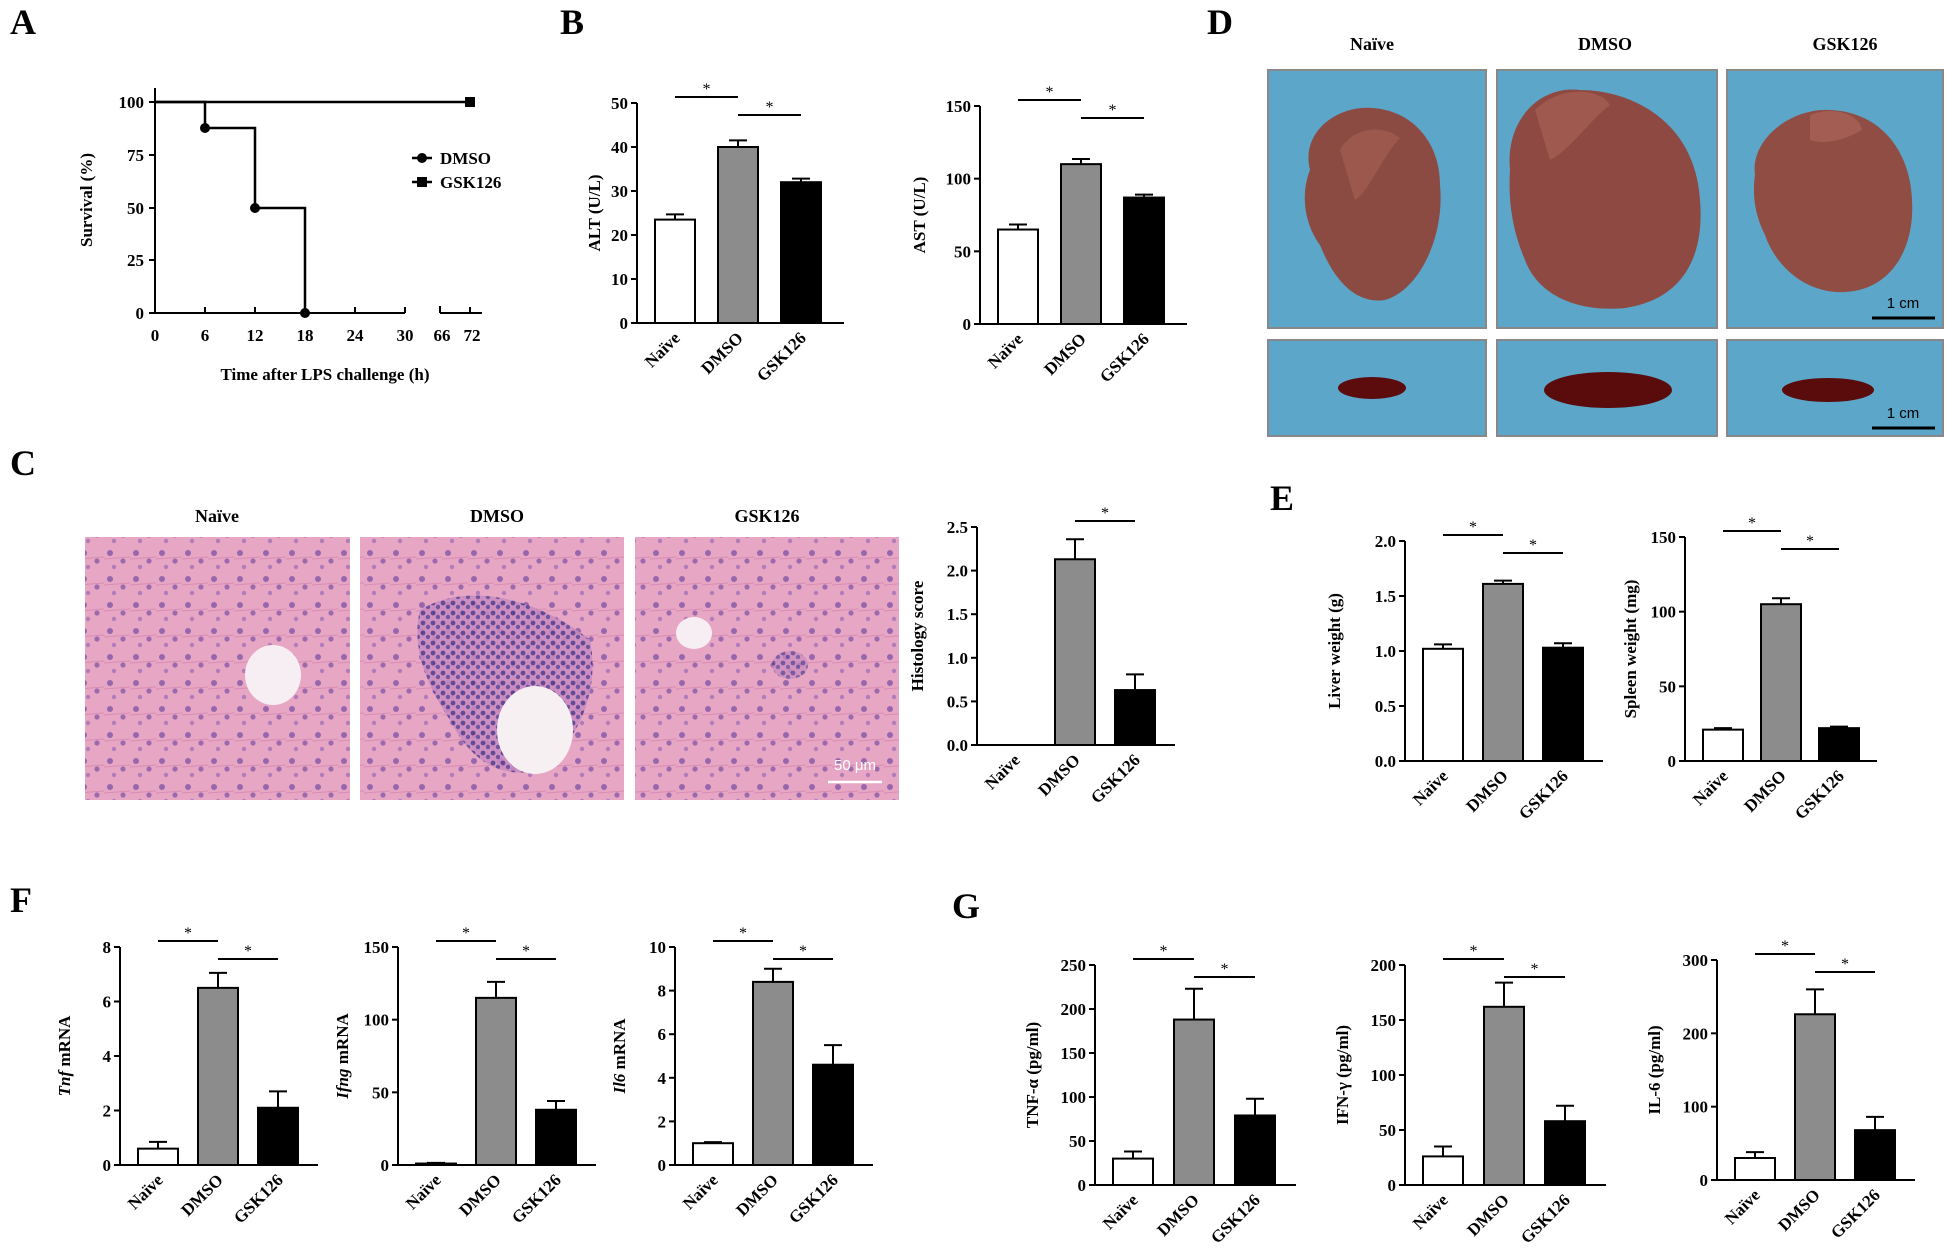 Image resolution: width=1946 pixels, height=1252 pixels. What do you see at coordinates (1377, 199) in the screenshot?
I see `liver-photo-naive` at bounding box center [1377, 199].